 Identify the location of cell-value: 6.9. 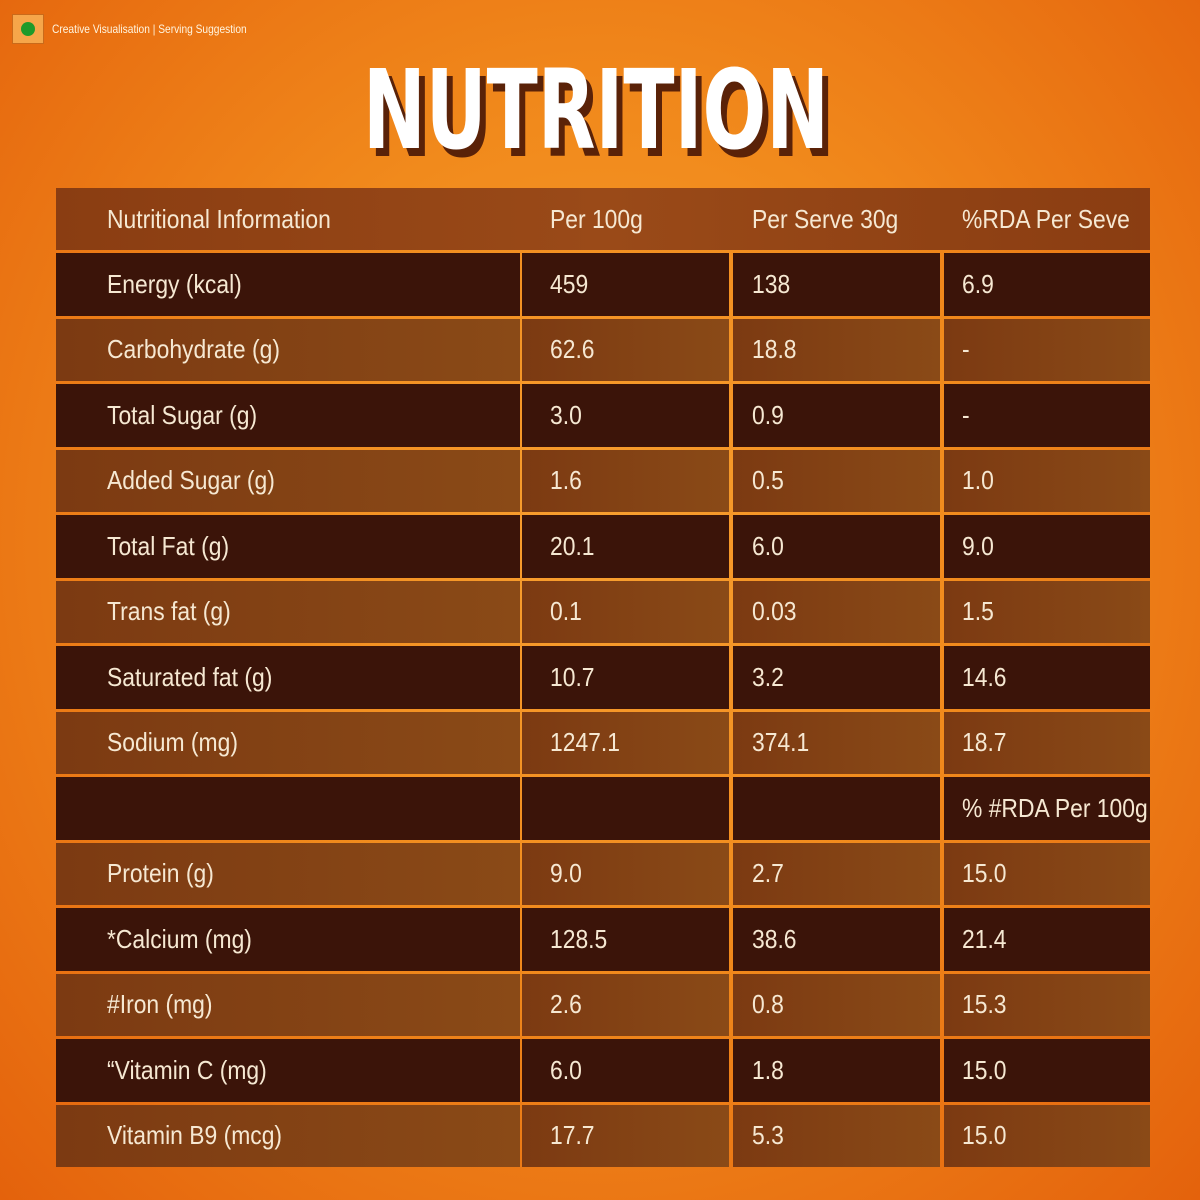
(1047, 284).